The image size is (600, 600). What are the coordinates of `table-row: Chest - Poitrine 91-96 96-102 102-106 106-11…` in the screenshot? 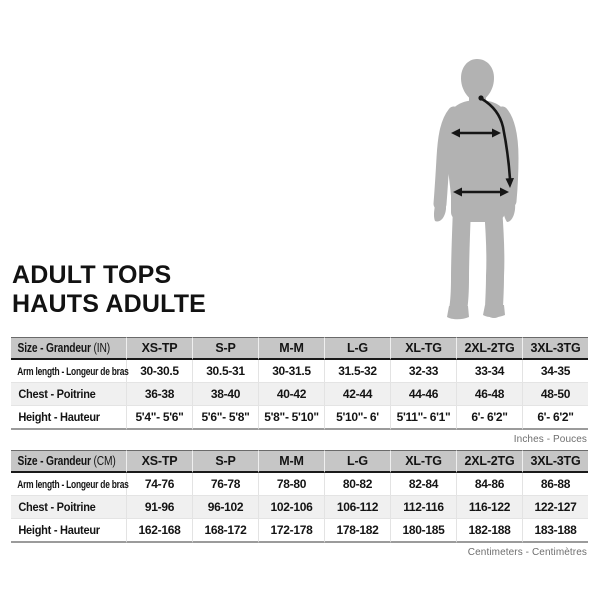 It's located at (299, 507).